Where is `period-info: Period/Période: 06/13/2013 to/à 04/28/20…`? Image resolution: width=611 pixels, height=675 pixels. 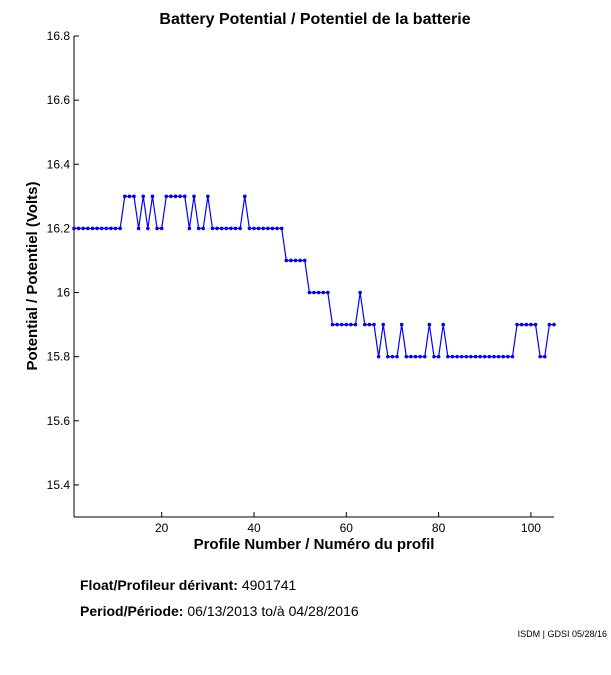 period-info: Period/Période: 06/13/2013 to/à 04/28/20… is located at coordinates (219, 611).